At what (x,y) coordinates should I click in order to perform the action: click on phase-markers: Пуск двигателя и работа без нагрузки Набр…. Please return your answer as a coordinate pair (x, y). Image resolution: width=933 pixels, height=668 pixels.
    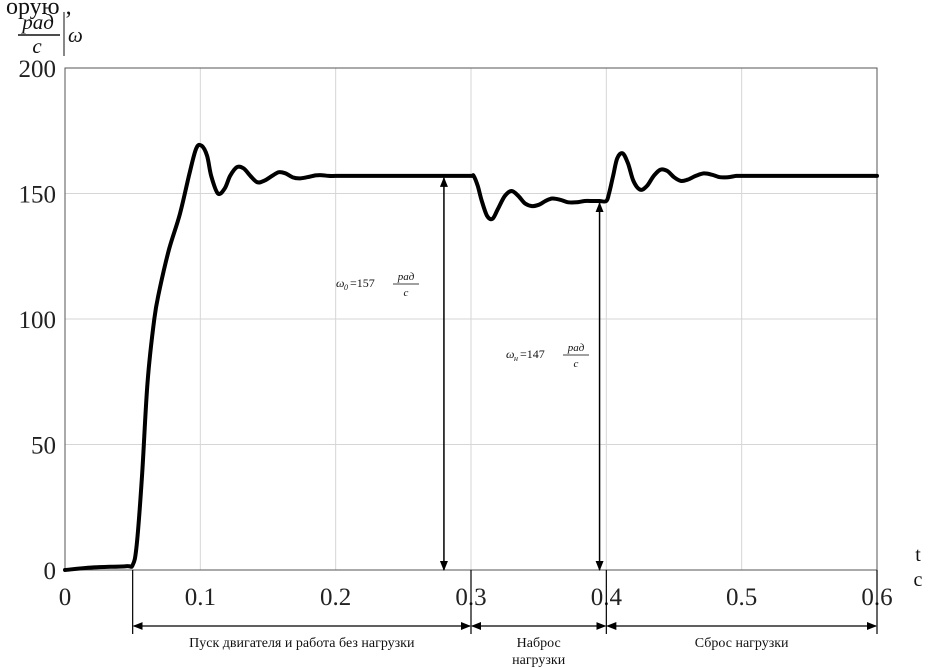
    Looking at the image, I should click on (505, 619).